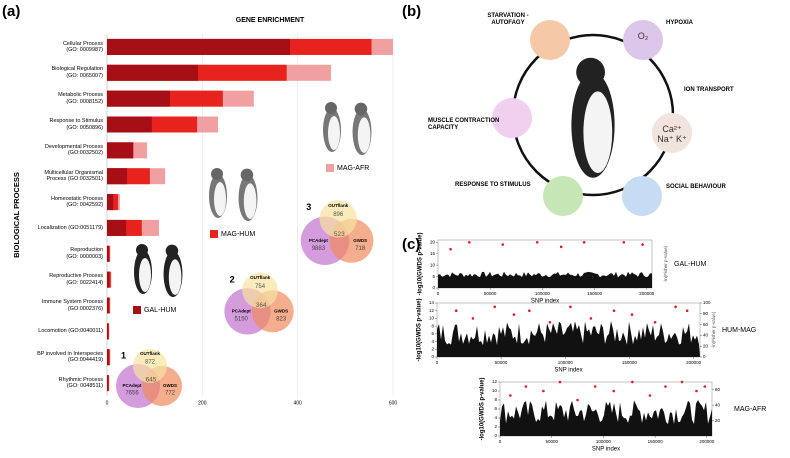 This screenshot has height=458, width=790. Describe the element at coordinates (680, 23) in the screenshot. I see `process-label: HYPOXIA` at that location.